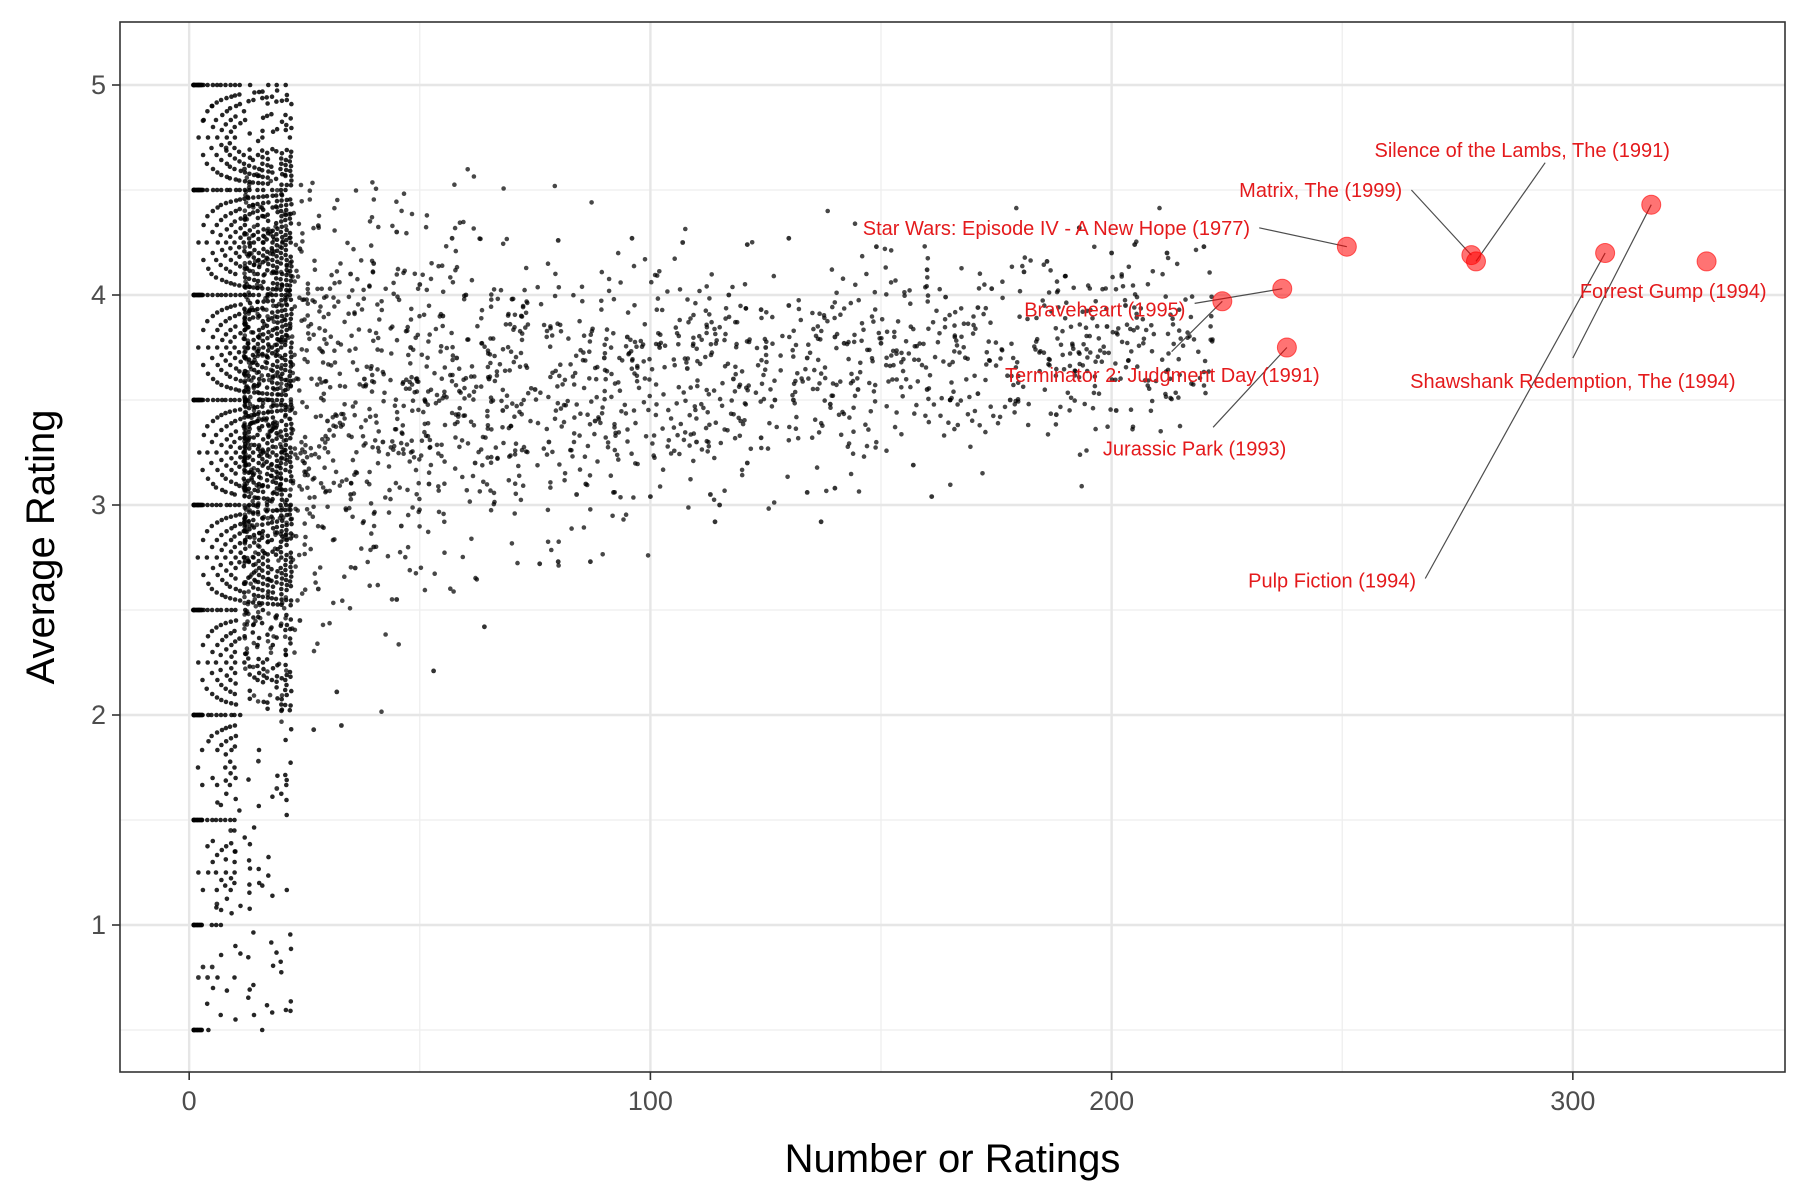  What do you see at coordinates (1286, 347) in the screenshot?
I see `highlighted-point` at bounding box center [1286, 347].